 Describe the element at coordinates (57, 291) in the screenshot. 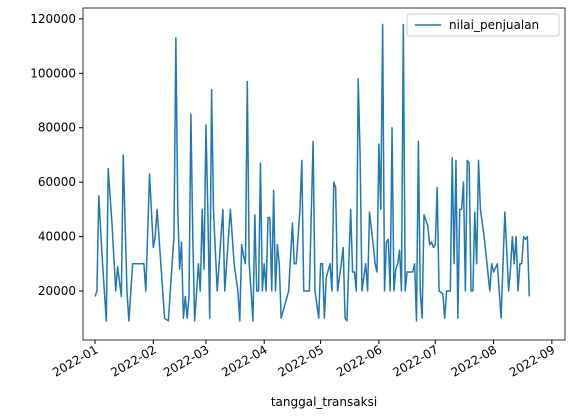

I see `y-tick-label: 20000` at that location.